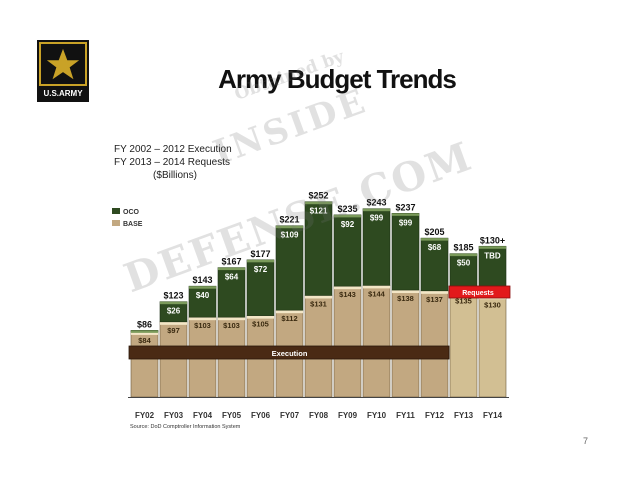  Describe the element at coordinates (290, 415) in the screenshot. I see `x-tick-label-fy07: FY07` at that location.